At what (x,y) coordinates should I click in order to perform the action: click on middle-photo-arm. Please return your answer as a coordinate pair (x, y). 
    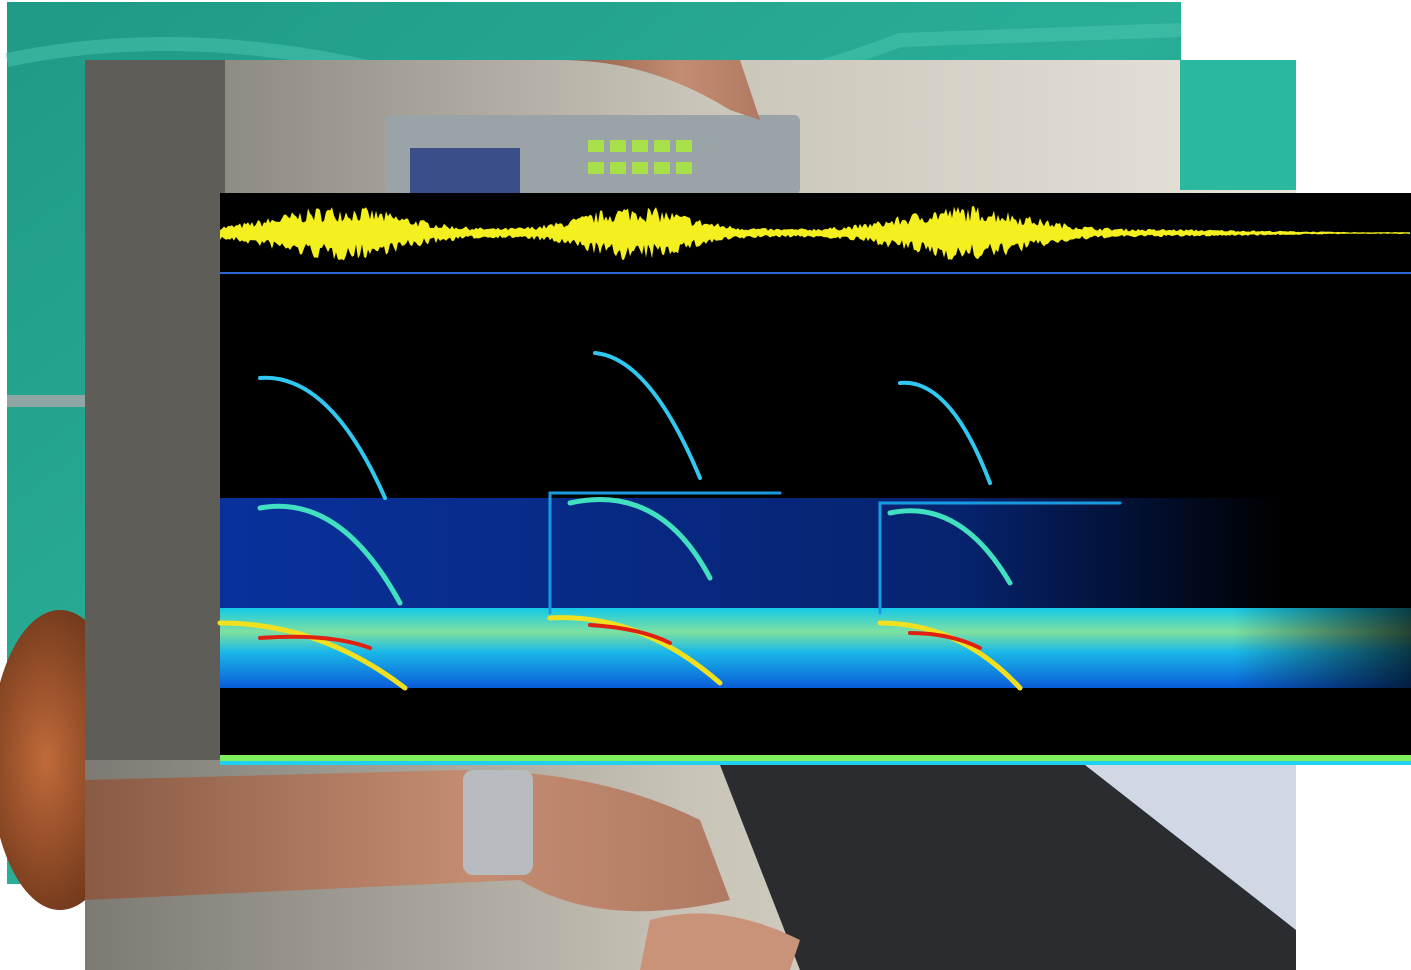
    Looking at the image, I should click on (407, 841).